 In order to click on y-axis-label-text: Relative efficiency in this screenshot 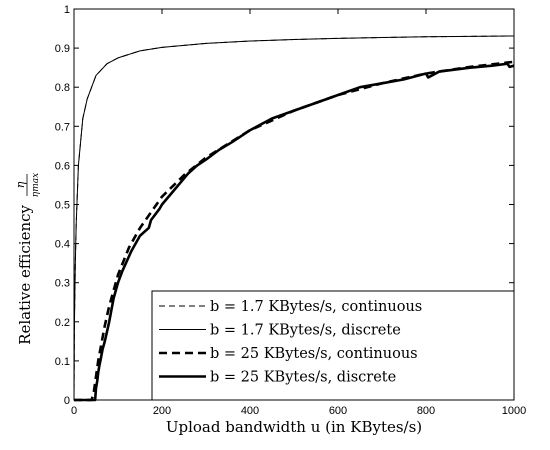, I will do `click(25, 274)`.